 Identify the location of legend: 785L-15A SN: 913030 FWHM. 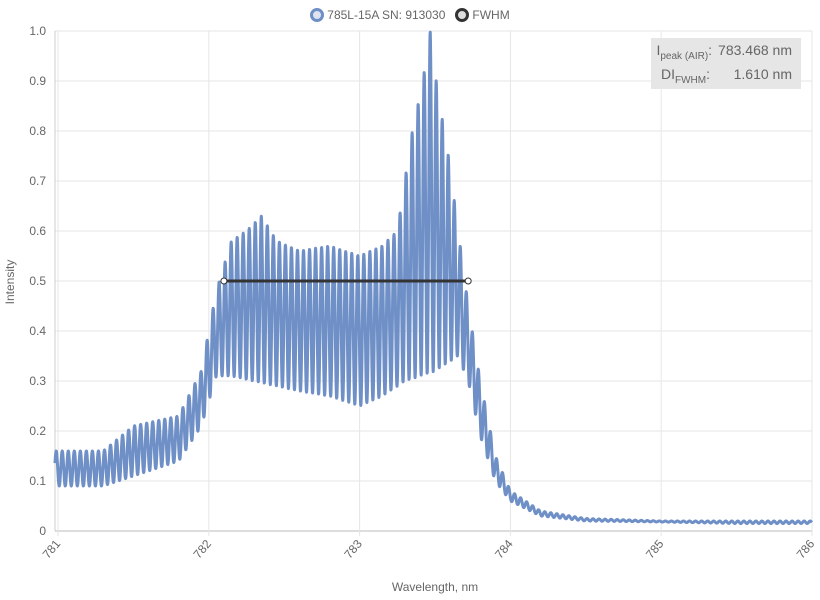
(410, 15).